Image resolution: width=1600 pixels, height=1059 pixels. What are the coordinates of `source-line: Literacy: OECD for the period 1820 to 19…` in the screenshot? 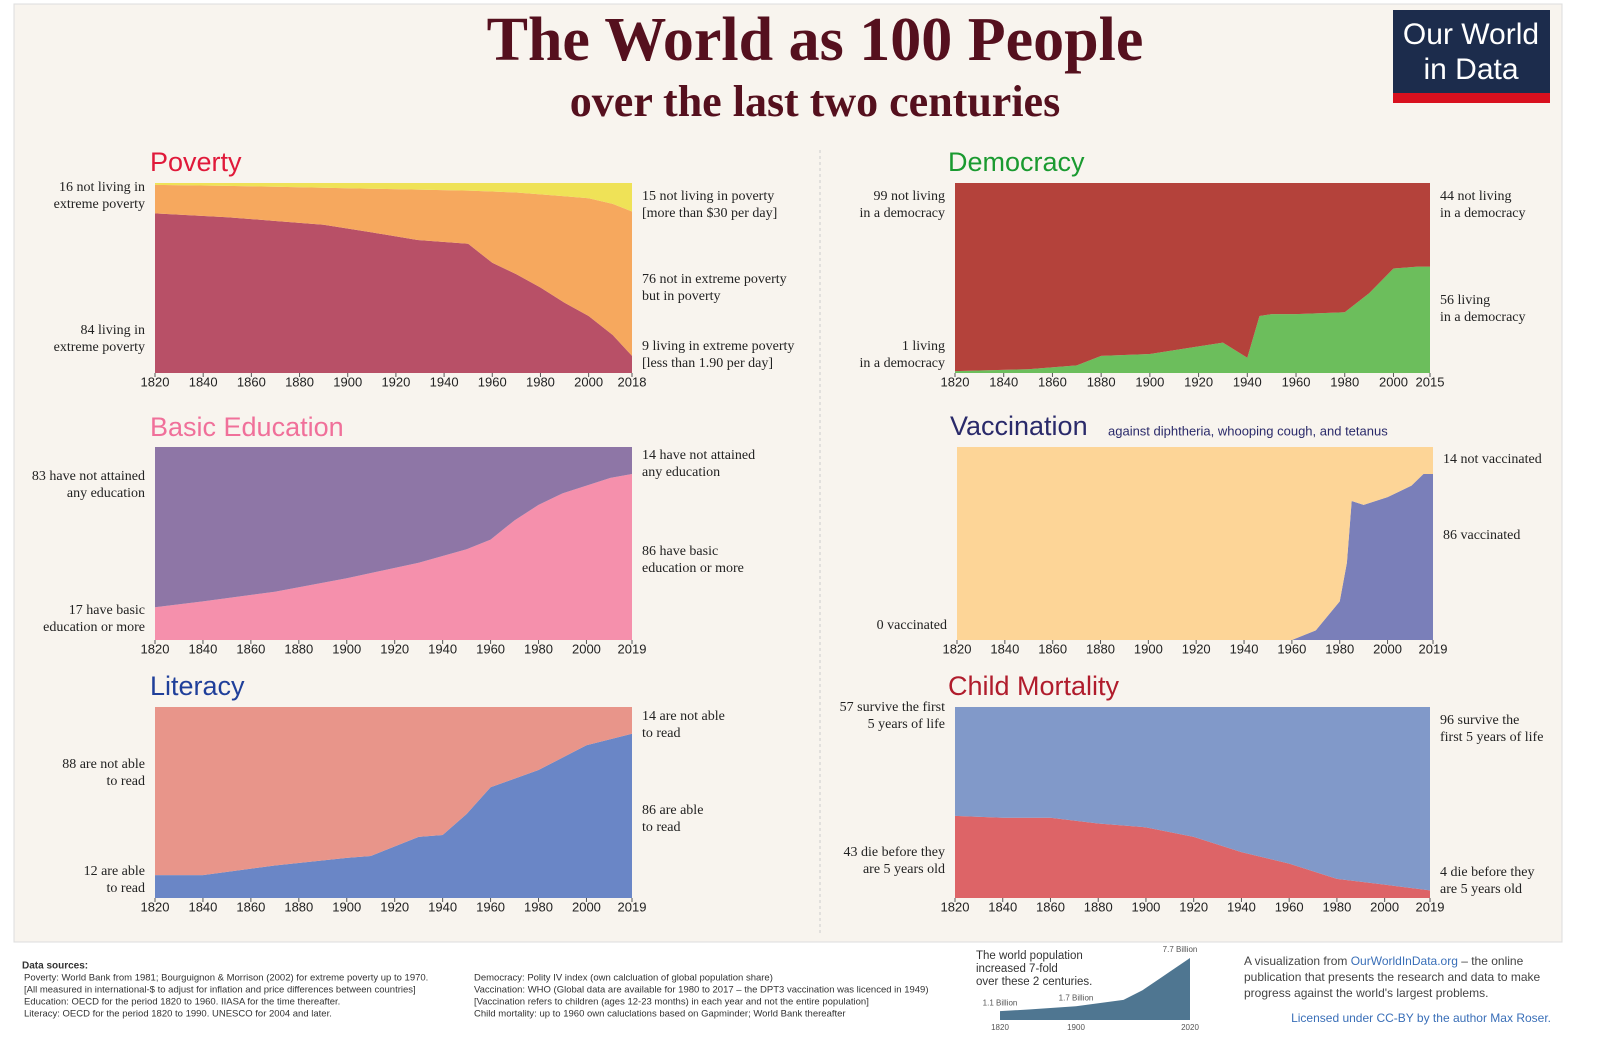 It's located at (178, 1014).